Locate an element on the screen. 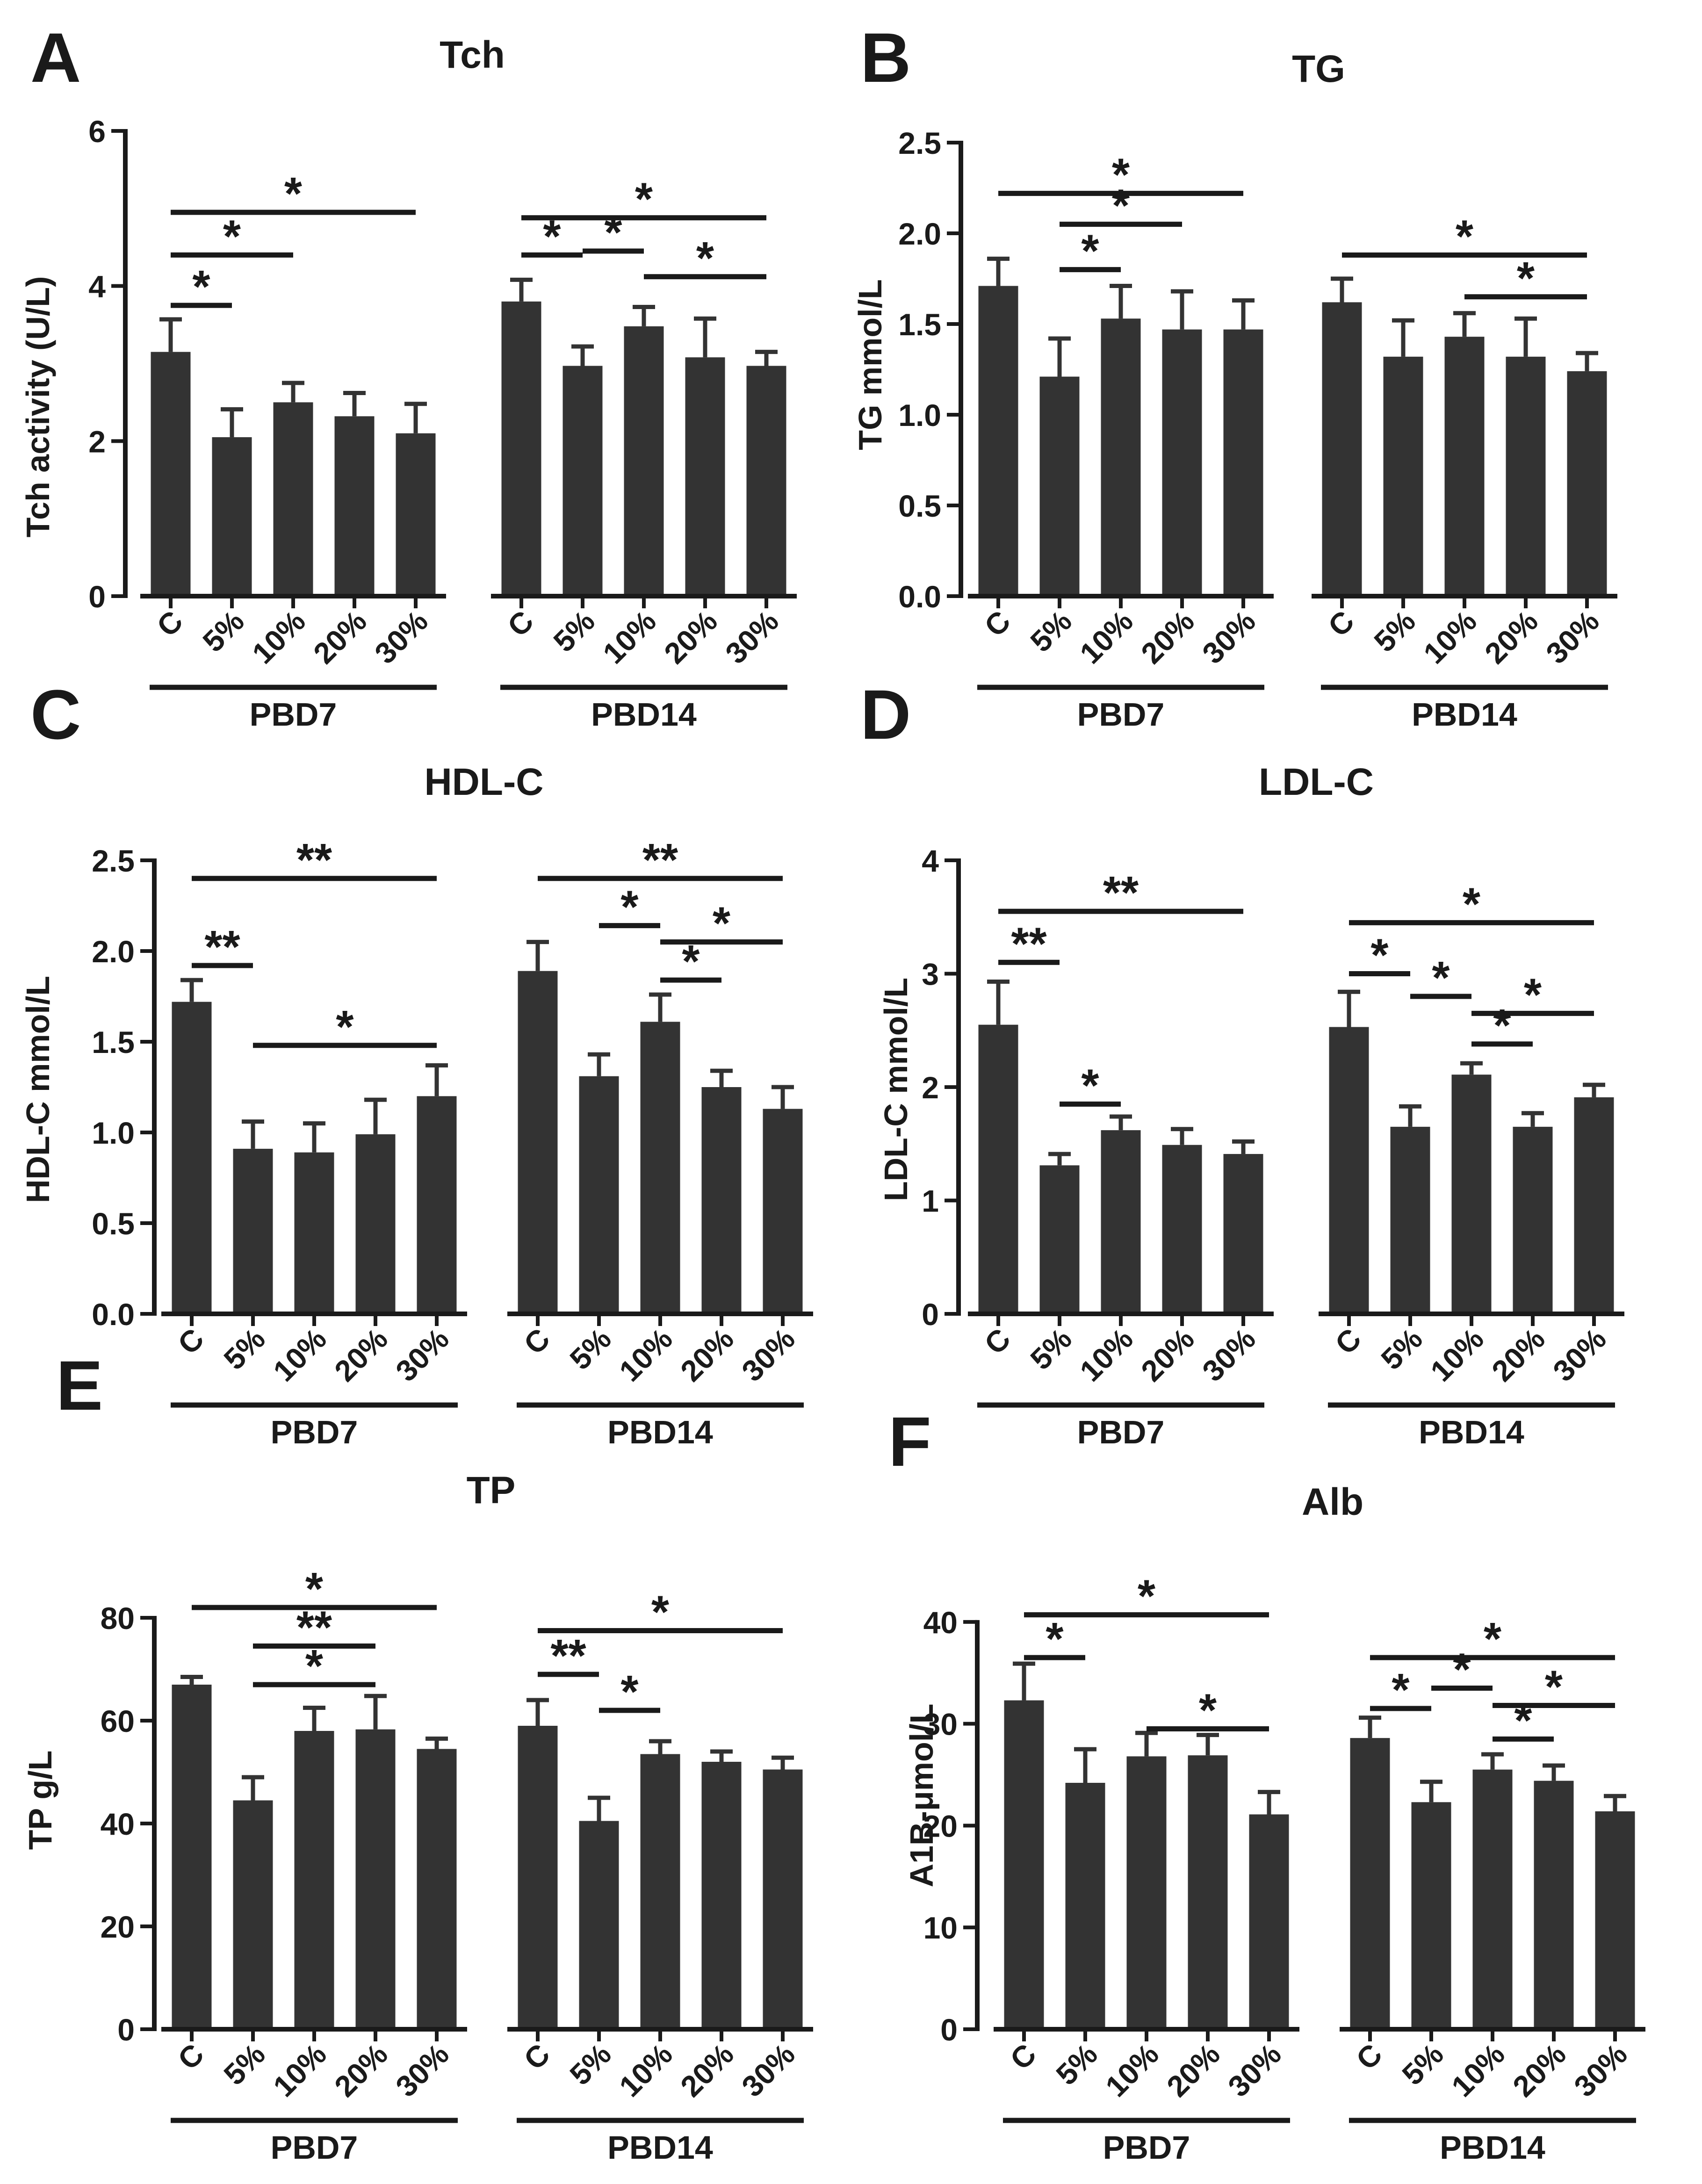 The image size is (1702, 2184). chart-title: Tch is located at coordinates (473, 55).